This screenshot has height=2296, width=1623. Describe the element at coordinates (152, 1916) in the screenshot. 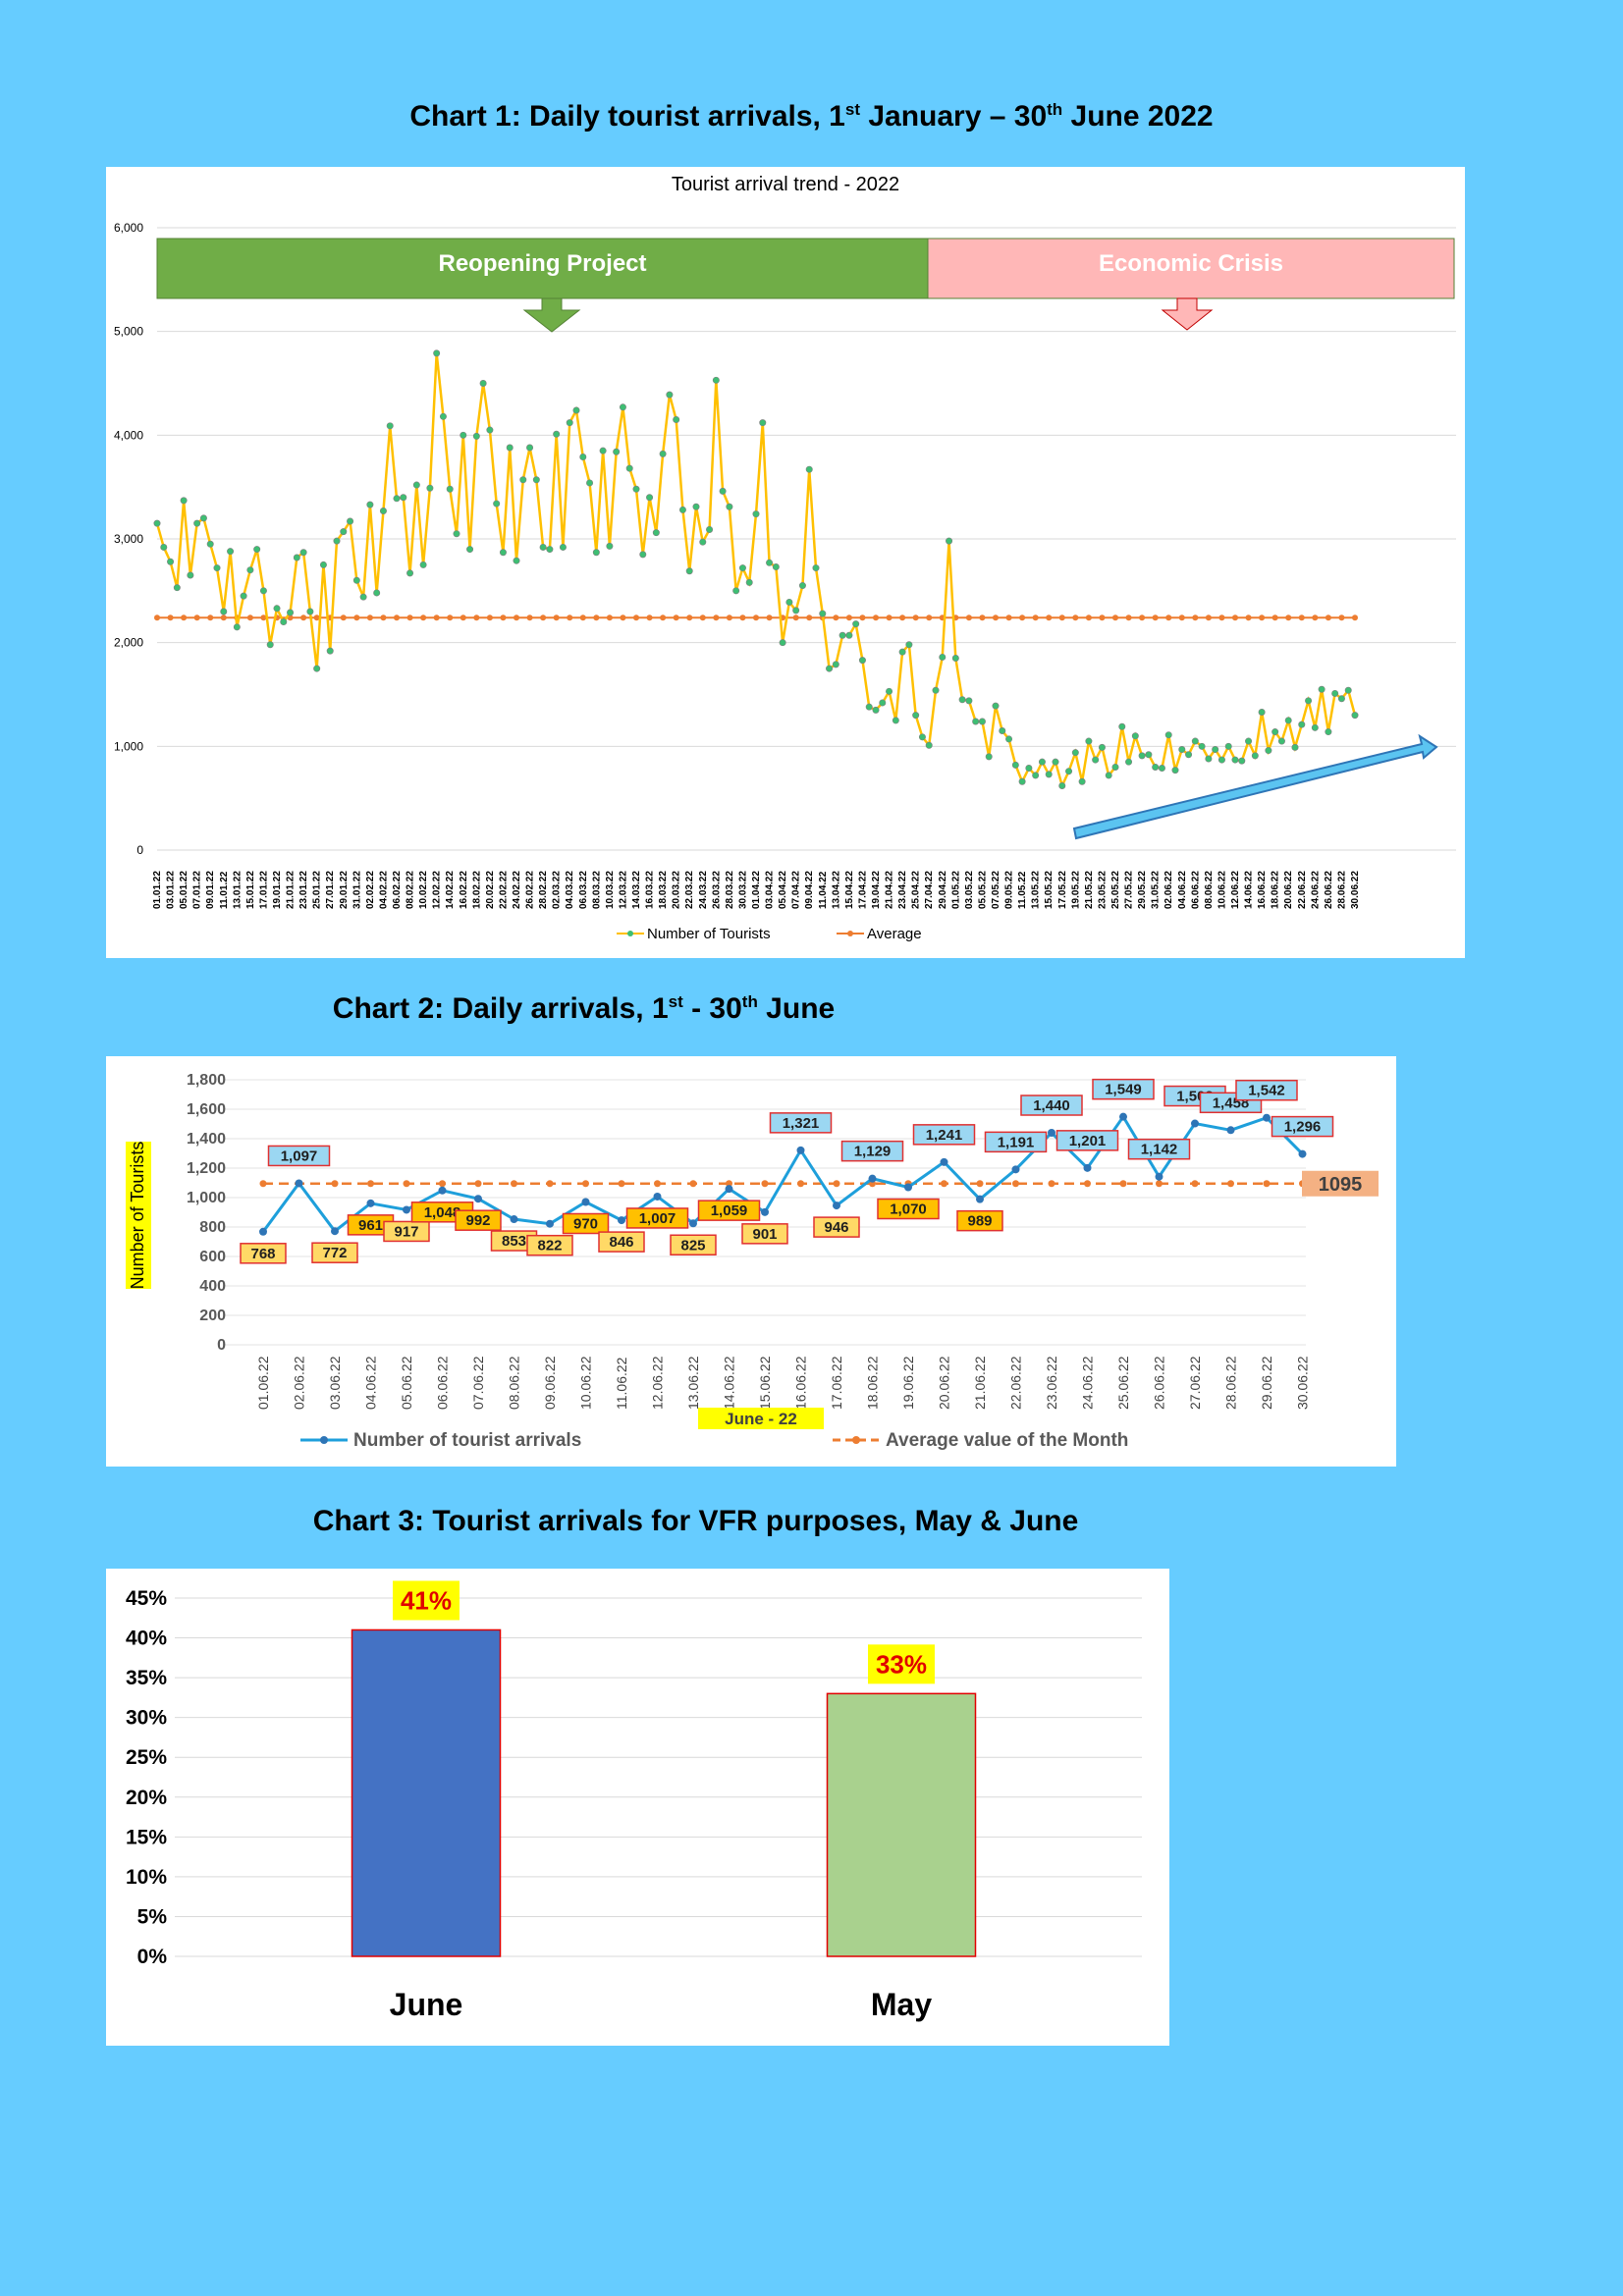

I see `chart3-ytick-label: 5%` at that location.